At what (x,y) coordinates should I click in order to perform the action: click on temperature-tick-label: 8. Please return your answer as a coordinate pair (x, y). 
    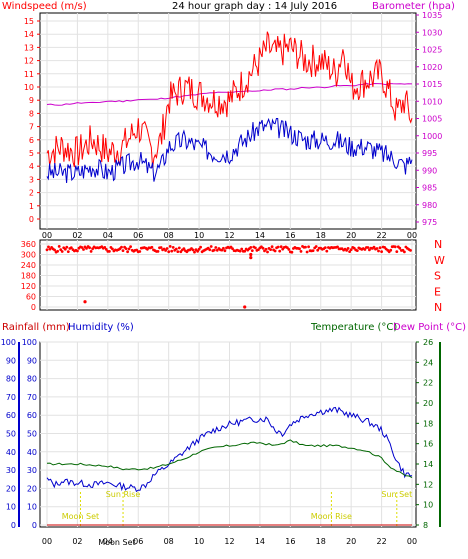
    Looking at the image, I should click on (425, 525).